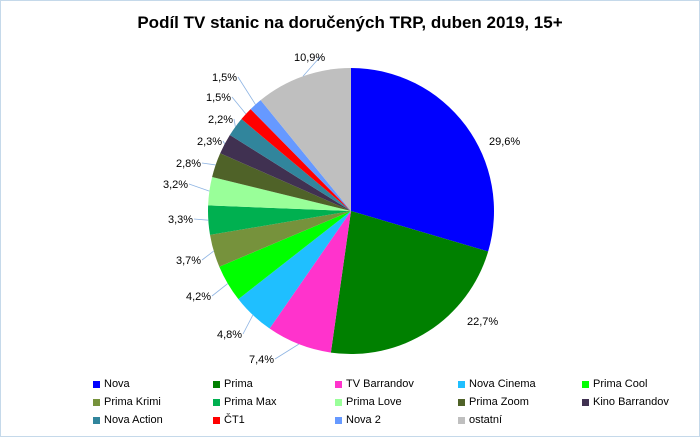 The width and height of the screenshot is (700, 437). What do you see at coordinates (279, 220) in the screenshot?
I see `pie-slice-prima-max` at bounding box center [279, 220].